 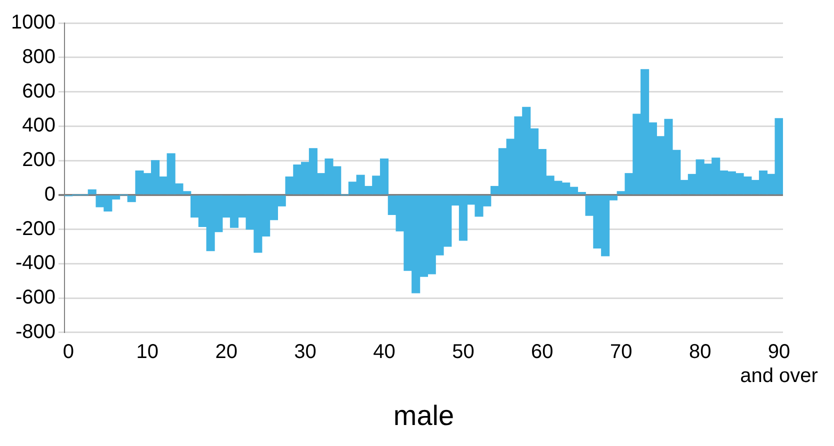 I want to click on y-tick-label: -800, so click(x=35, y=331).